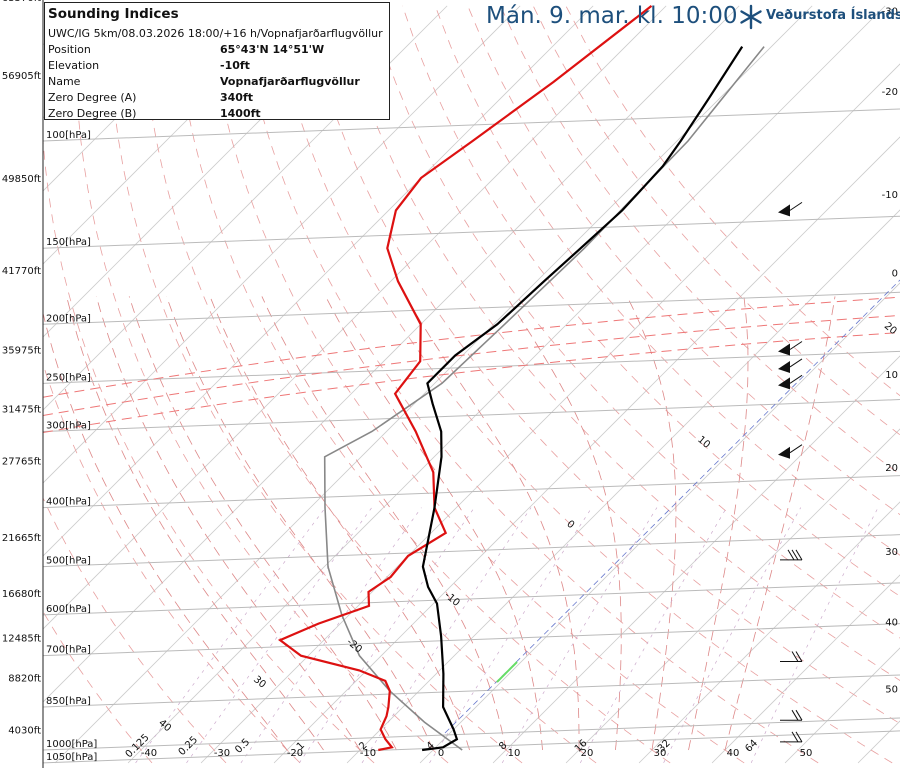 The height and width of the screenshot is (768, 900). I want to click on bottom-temp-label: -40, so click(149, 753).